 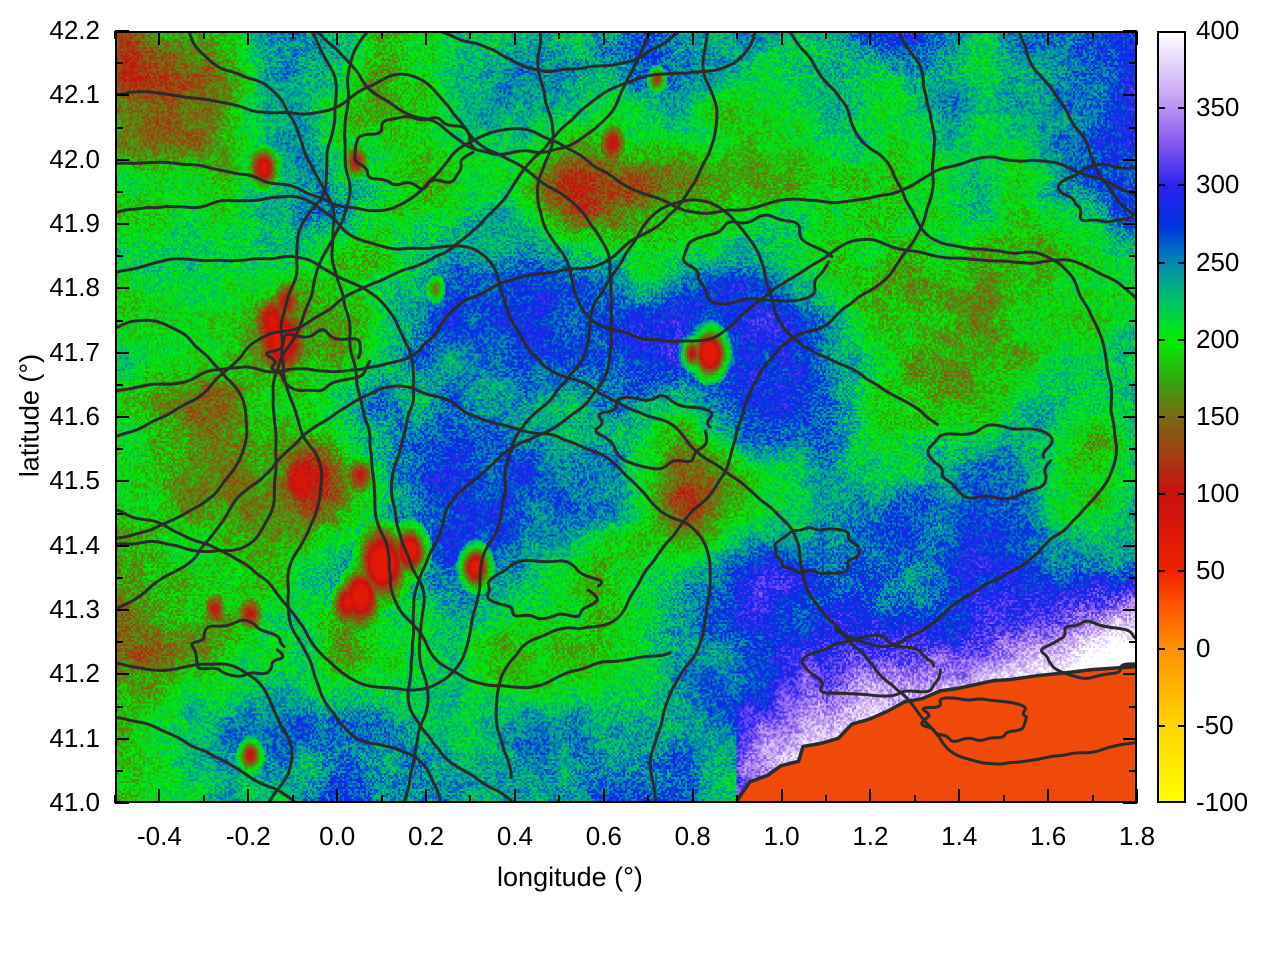 What do you see at coordinates (248, 836) in the screenshot?
I see `x-tick-label: -0.2` at bounding box center [248, 836].